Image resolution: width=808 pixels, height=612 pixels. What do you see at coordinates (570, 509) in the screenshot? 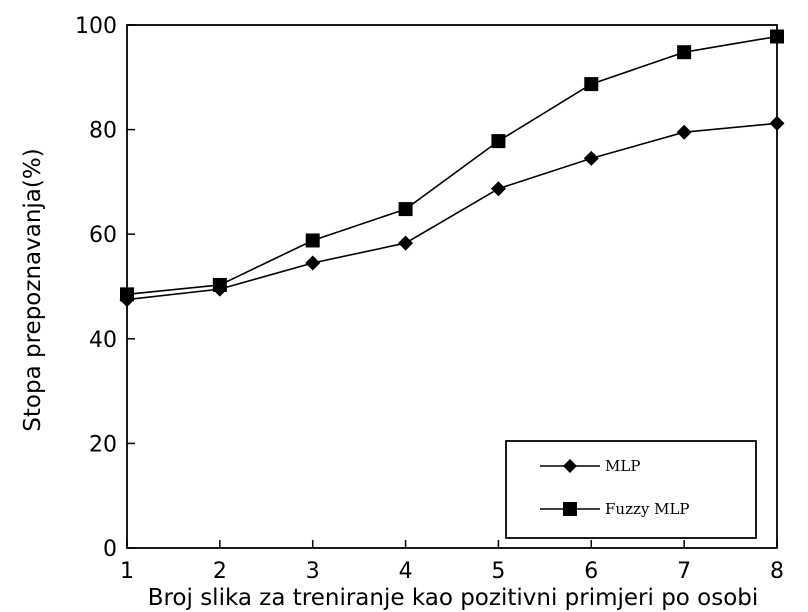
I see `legend-marker-fuzzy` at bounding box center [570, 509].